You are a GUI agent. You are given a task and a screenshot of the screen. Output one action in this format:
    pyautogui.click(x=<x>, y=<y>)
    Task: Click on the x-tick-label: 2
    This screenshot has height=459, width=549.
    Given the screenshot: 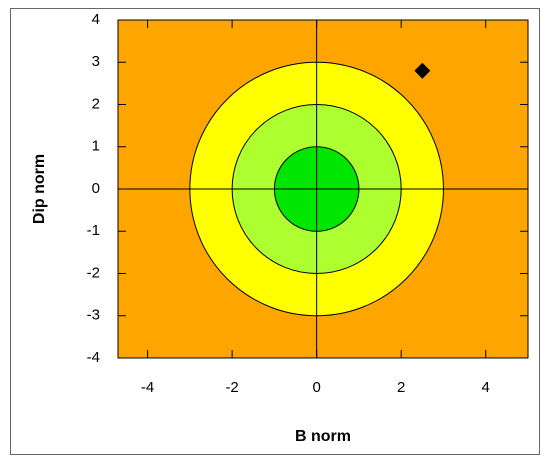 What is the action you would take?
    pyautogui.click(x=401, y=387)
    